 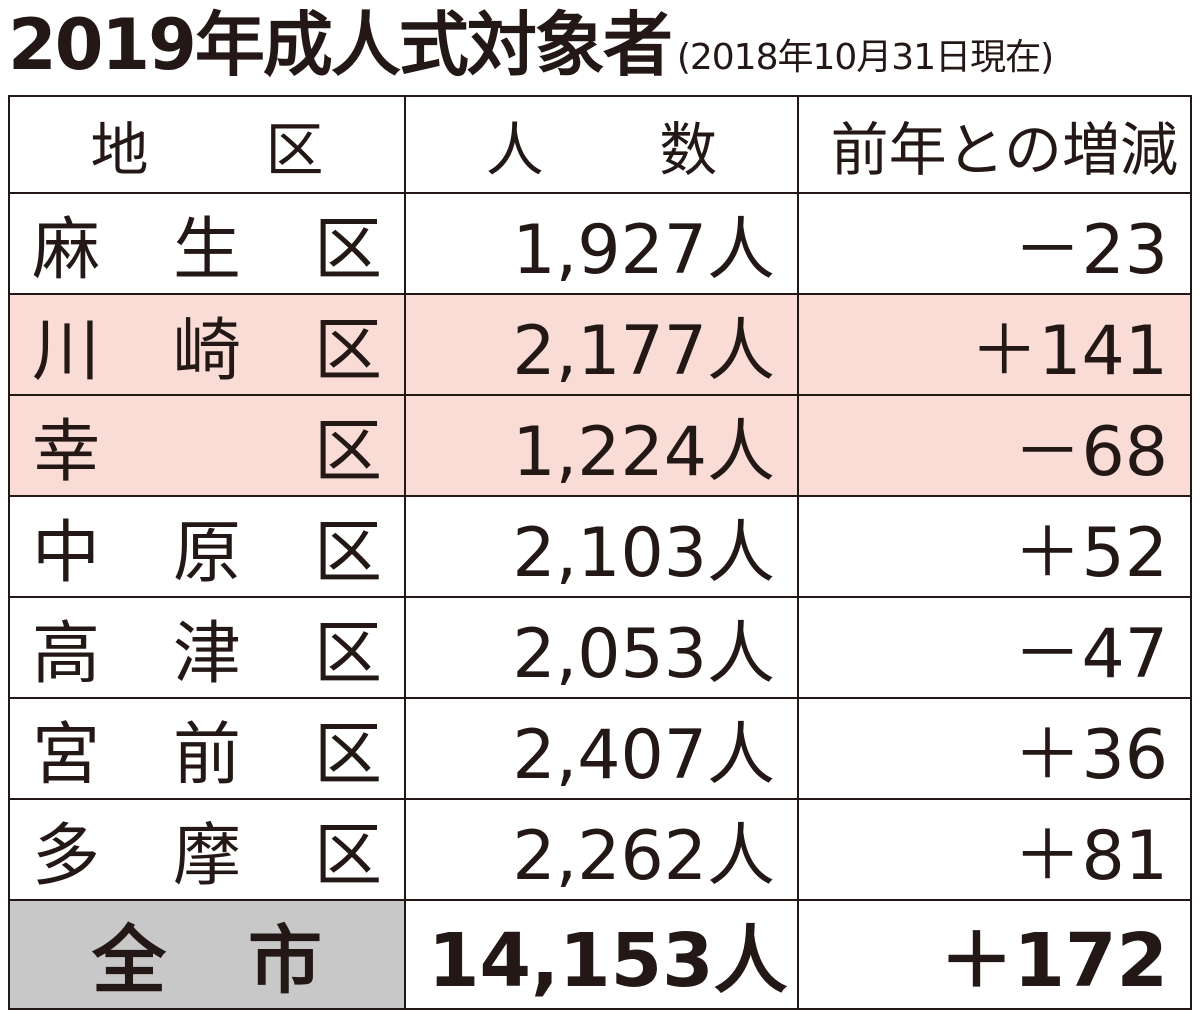 I want to click on total-row: 全市 14,153人 ＋172, so click(x=600, y=954).